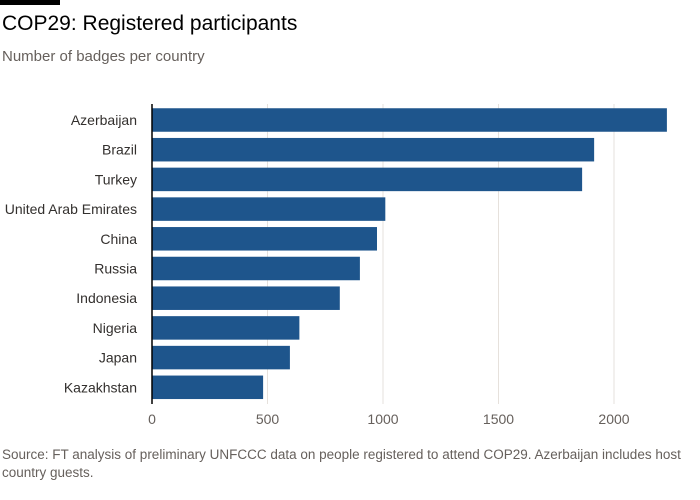  I want to click on x-tick-label: 1000, so click(382, 419).